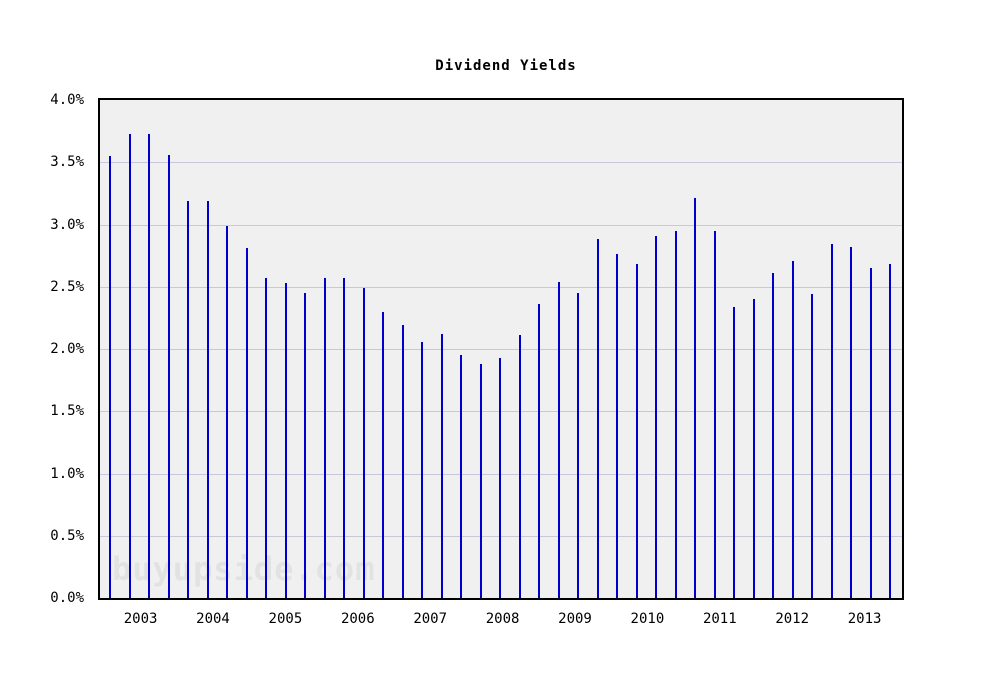  What do you see at coordinates (285, 619) in the screenshot?
I see `x-axis-label: 2005` at bounding box center [285, 619].